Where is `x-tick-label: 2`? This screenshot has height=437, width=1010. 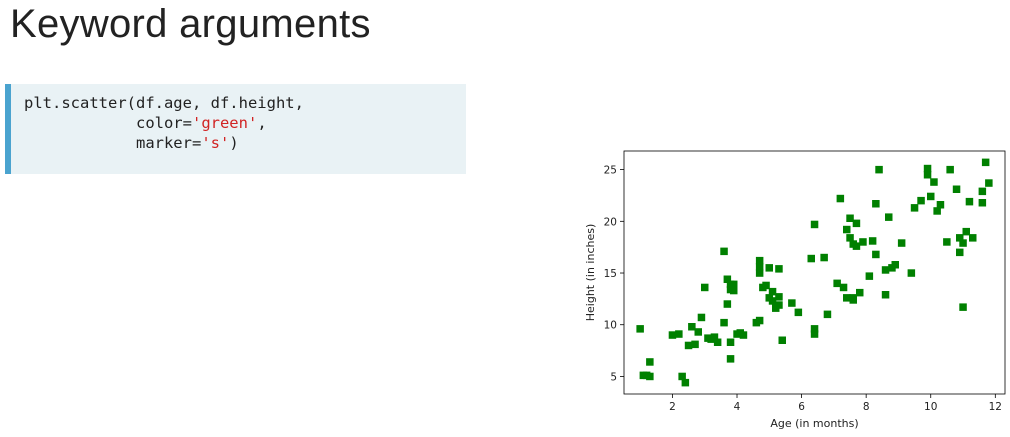
x-tick-label: 2 is located at coordinates (672, 407).